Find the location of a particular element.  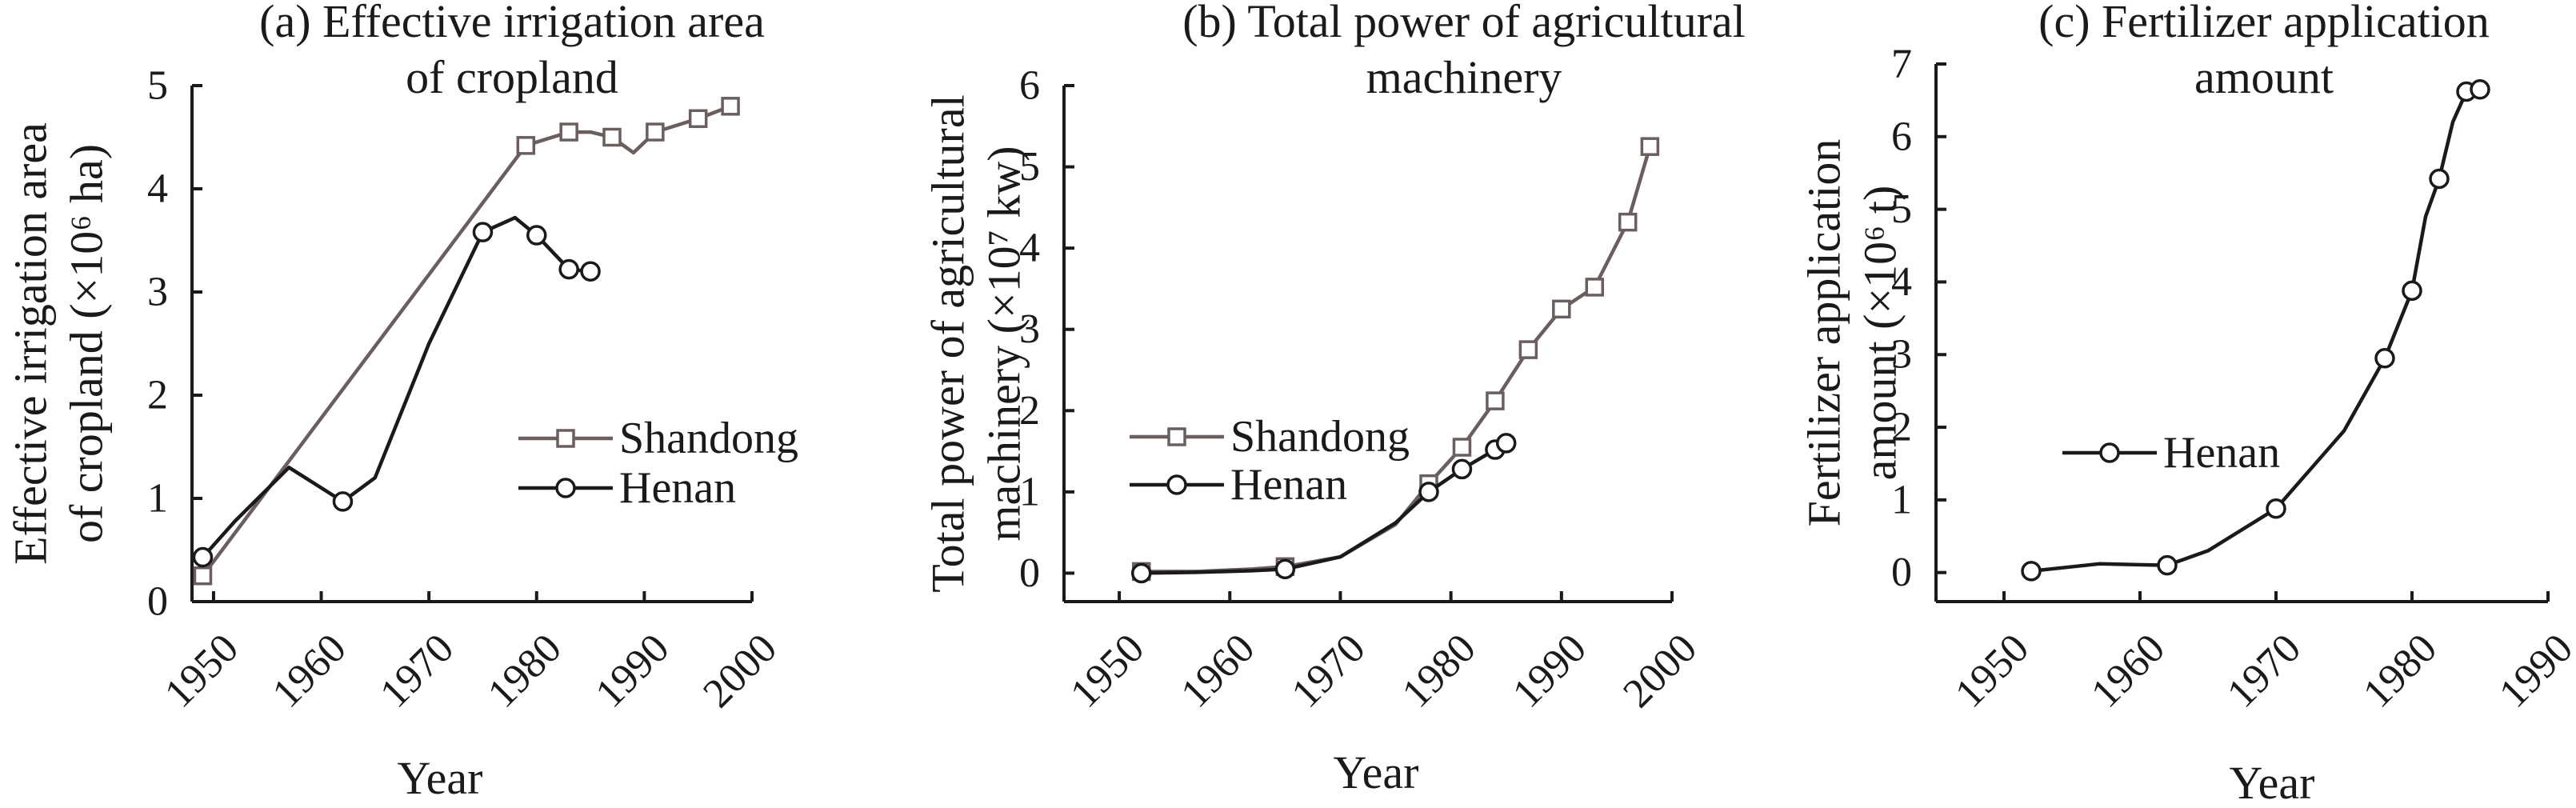

chart-title: amount is located at coordinates (2264, 77).